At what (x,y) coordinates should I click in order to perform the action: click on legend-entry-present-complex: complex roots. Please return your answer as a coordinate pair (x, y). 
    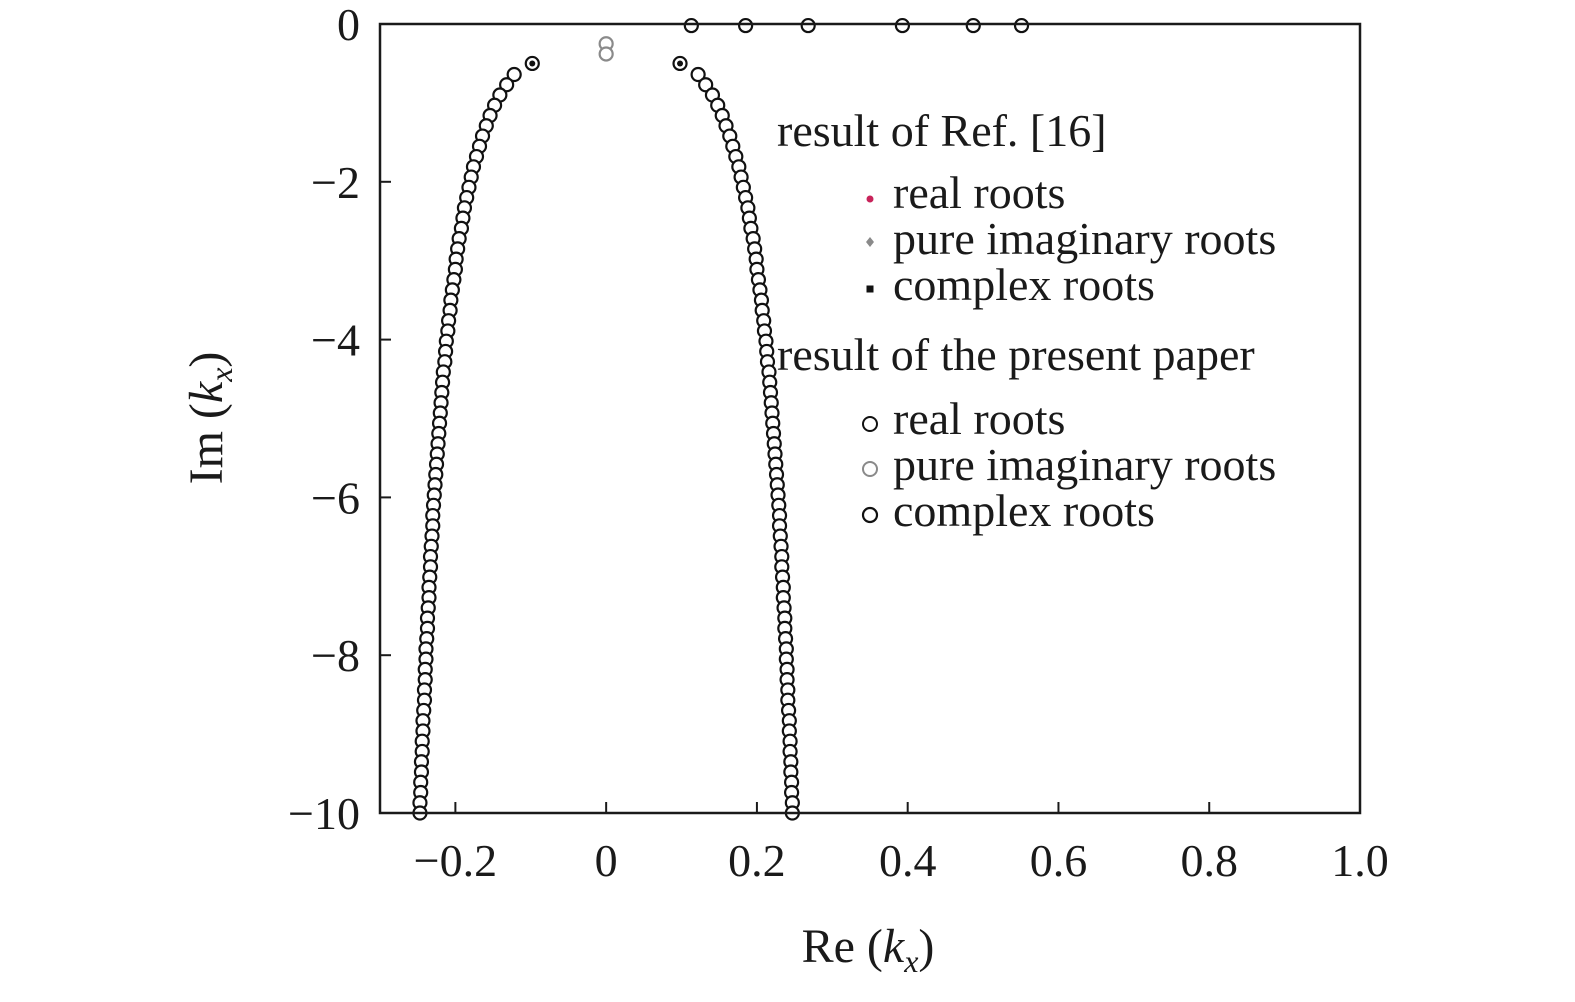
    Looking at the image, I should click on (1008, 510).